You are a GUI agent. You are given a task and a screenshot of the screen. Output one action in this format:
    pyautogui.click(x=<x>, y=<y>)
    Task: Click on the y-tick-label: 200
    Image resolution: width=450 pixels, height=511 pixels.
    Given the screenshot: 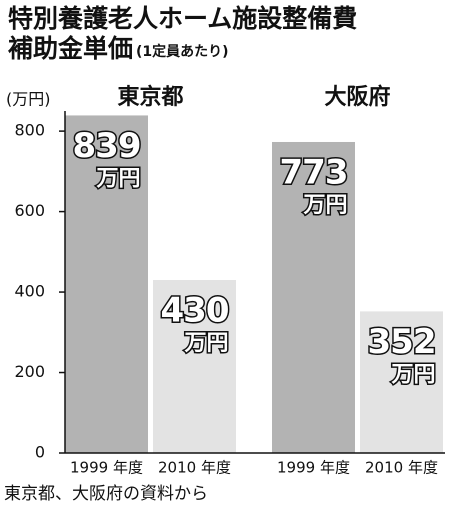 What is the action you would take?
    pyautogui.click(x=29, y=371)
    